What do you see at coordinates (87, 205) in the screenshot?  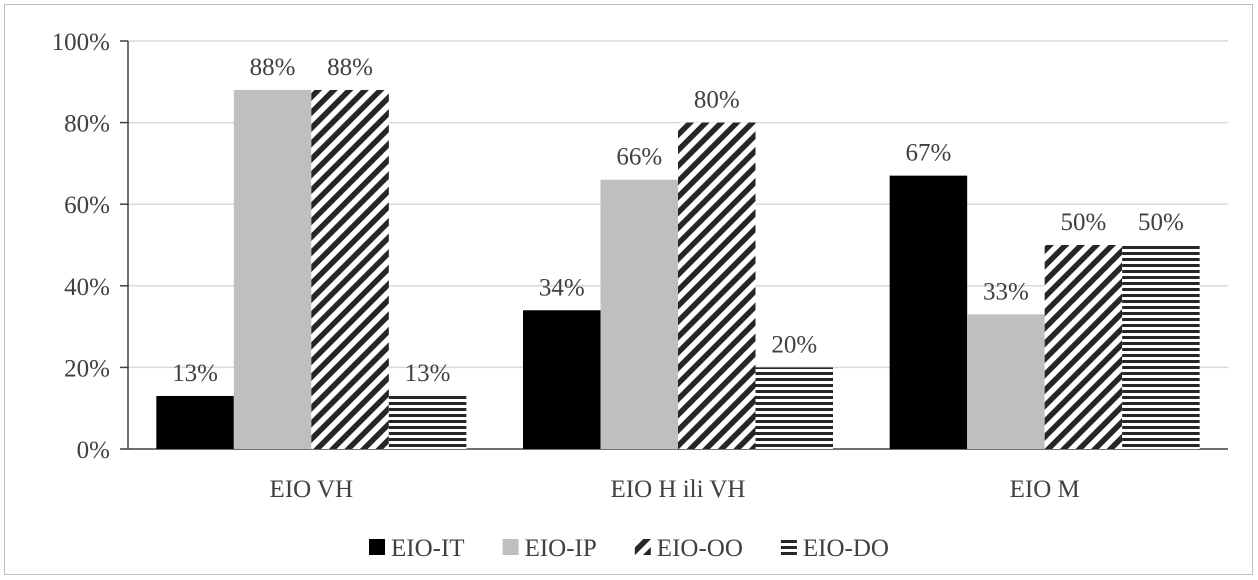 I see `y-tick-label: 60%` at bounding box center [87, 205].